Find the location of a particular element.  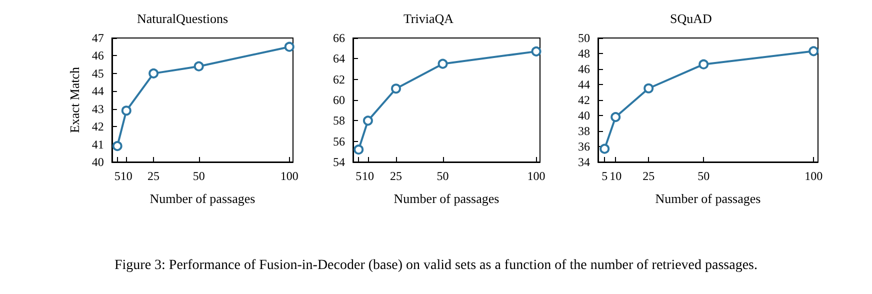

chart-title: SQuAD is located at coordinates (691, 18).